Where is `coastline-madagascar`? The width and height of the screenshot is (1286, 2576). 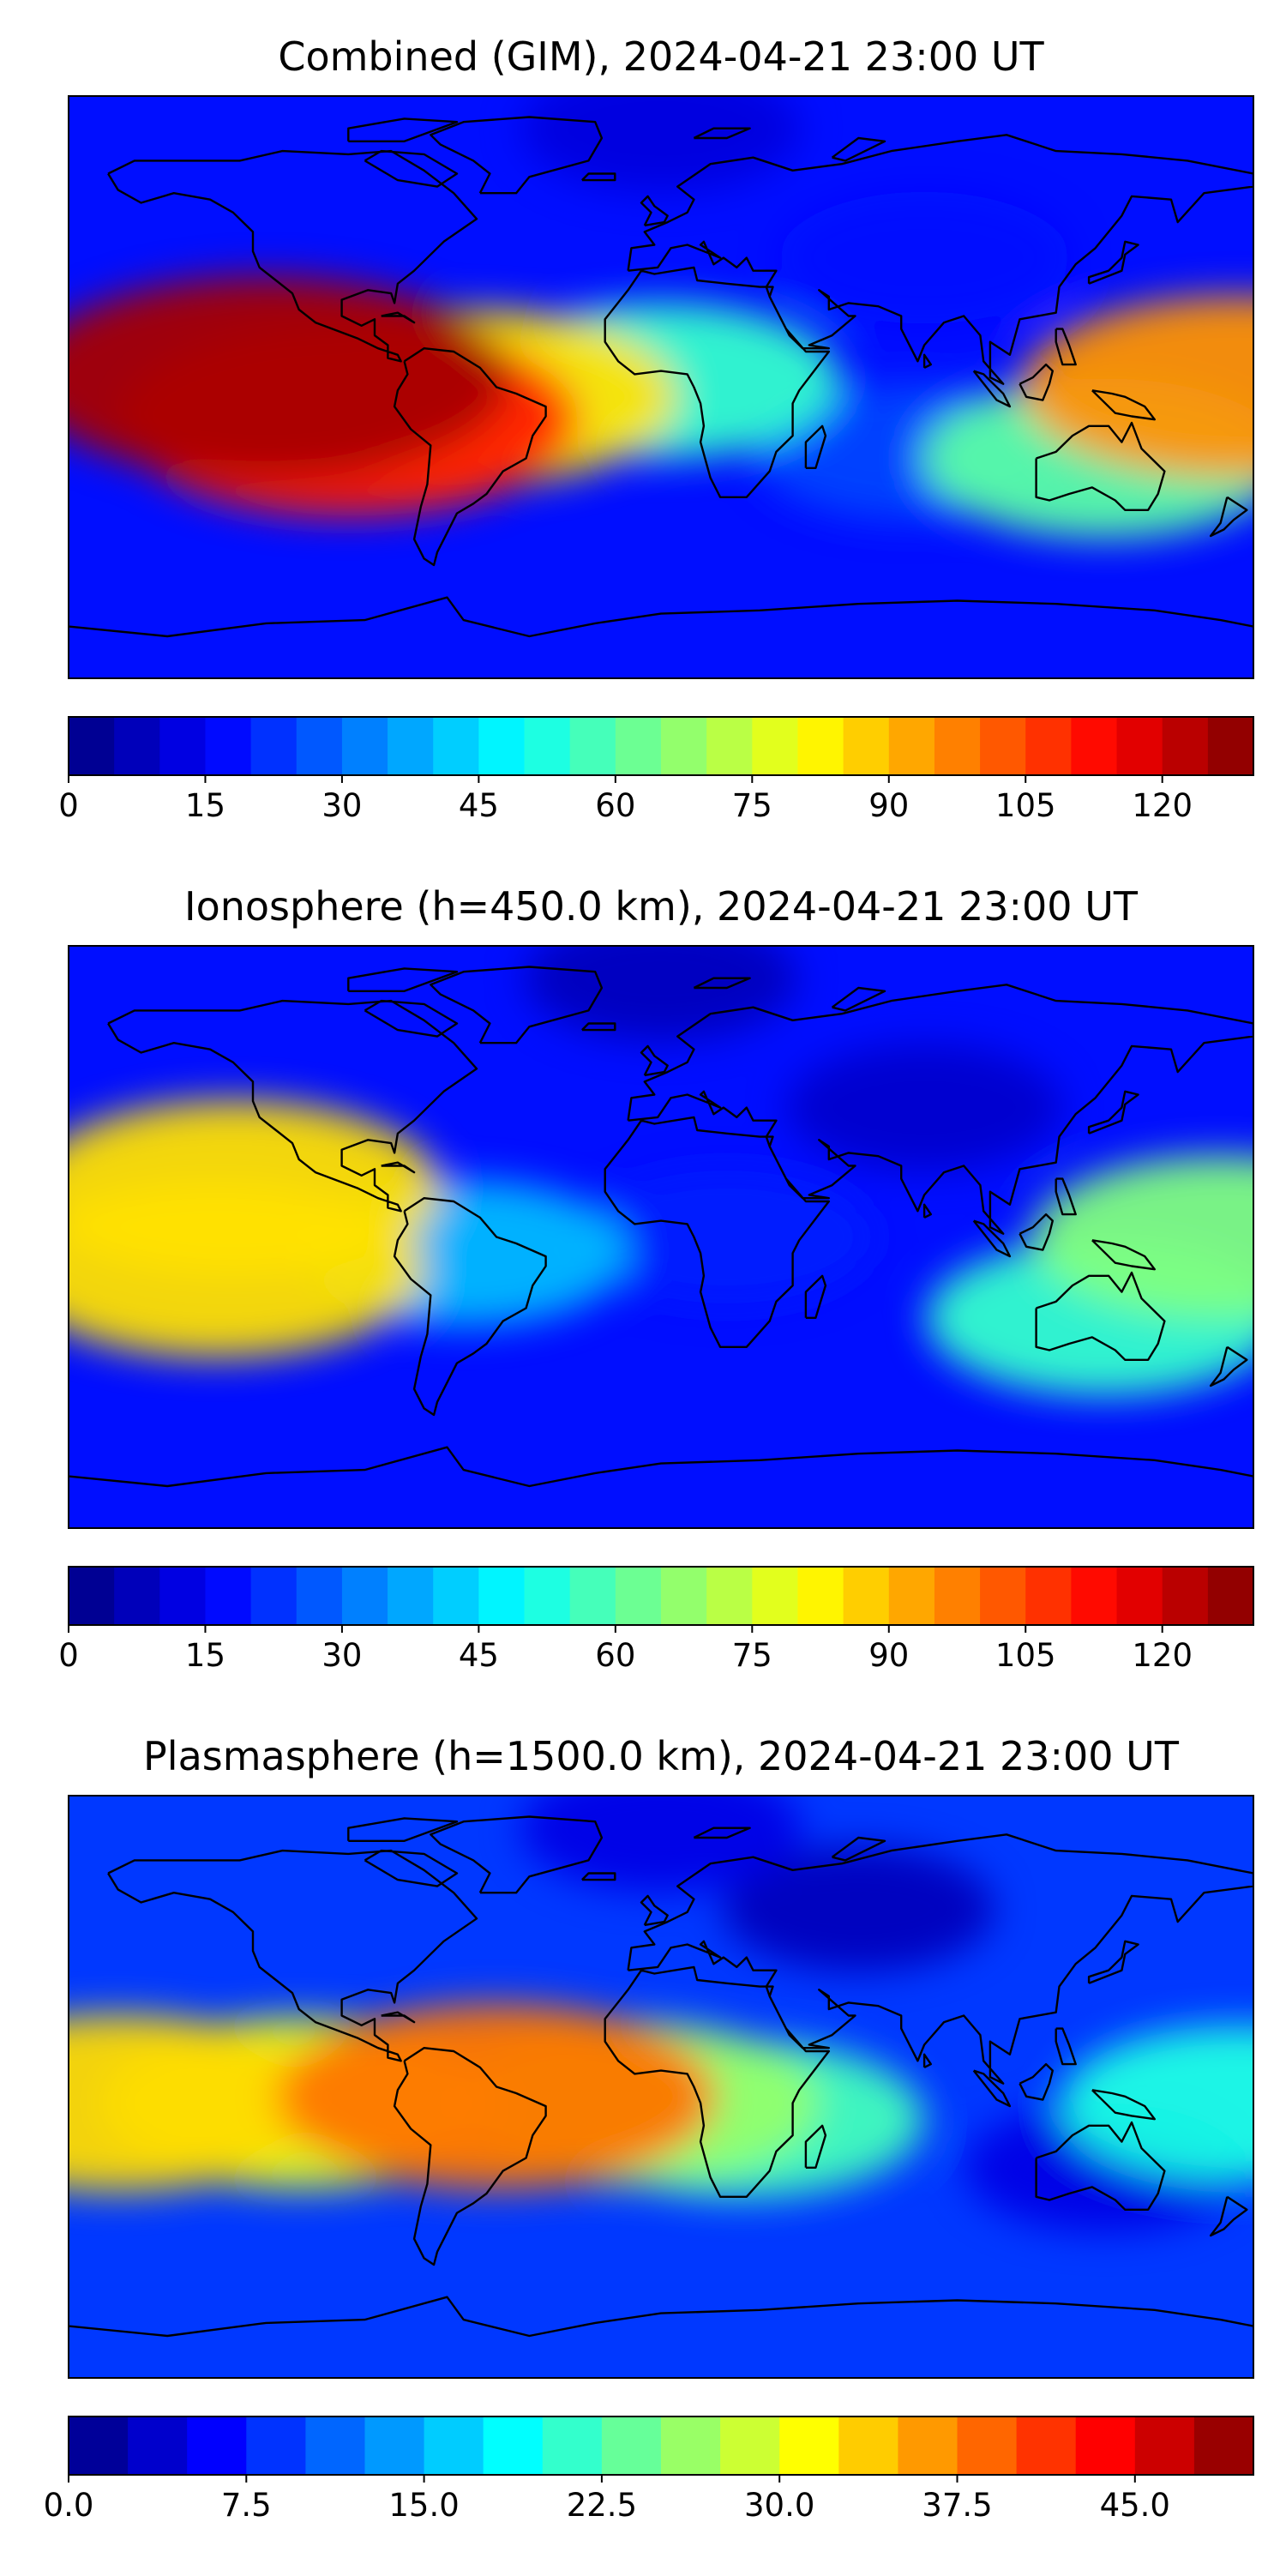
coastline-madagascar is located at coordinates (815, 1297).